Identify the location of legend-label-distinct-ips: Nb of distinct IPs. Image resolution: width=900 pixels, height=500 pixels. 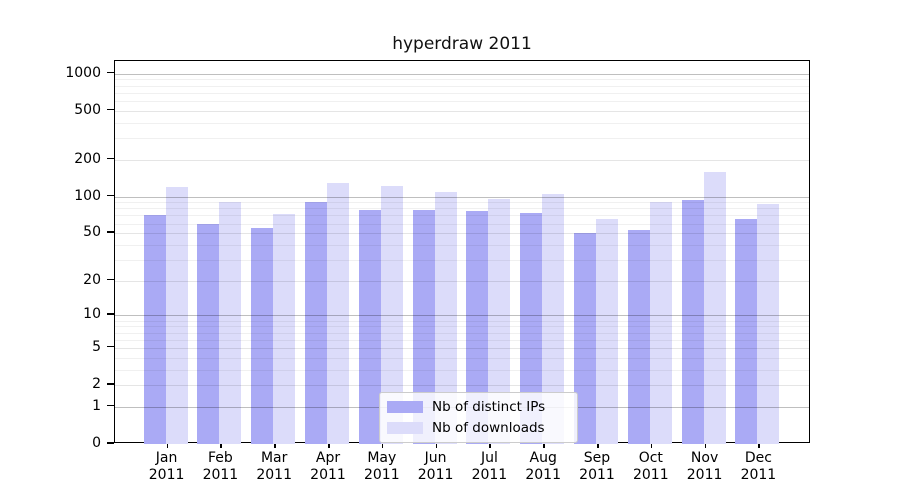
(489, 407).